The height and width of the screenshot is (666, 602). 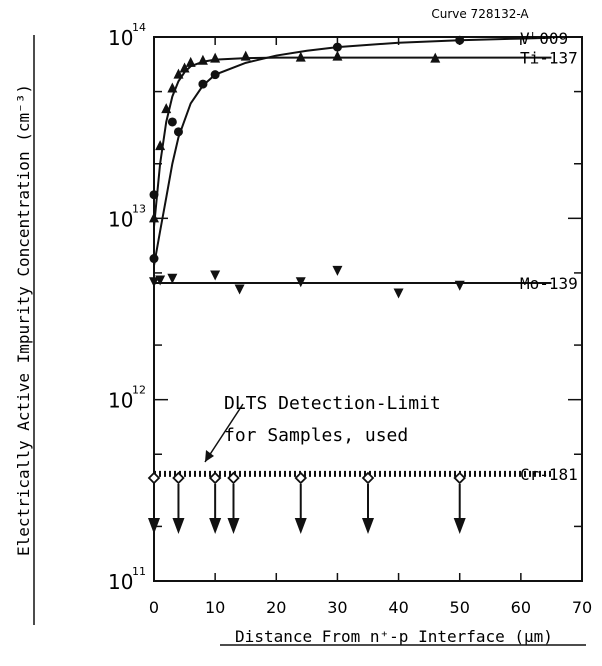 I want to click on x-tick-label: 10, so click(x=215, y=607).